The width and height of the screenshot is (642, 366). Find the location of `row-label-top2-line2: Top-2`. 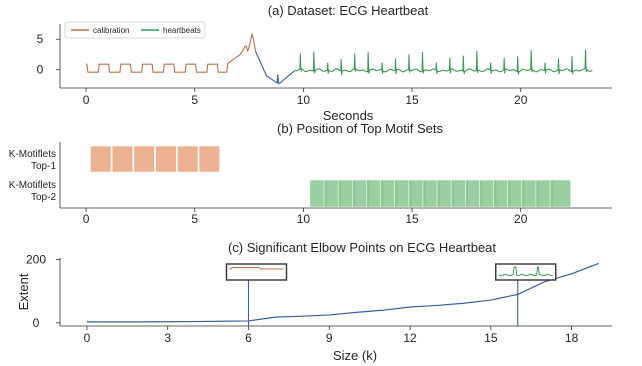

row-label-top2-line2: Top-2 is located at coordinates (43, 197).